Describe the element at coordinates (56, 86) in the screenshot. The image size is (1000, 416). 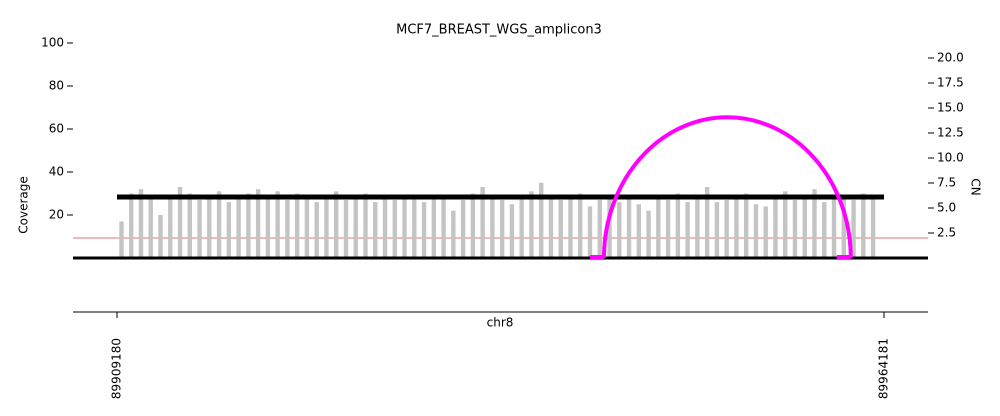
I see `y-tick-label: 80` at that location.